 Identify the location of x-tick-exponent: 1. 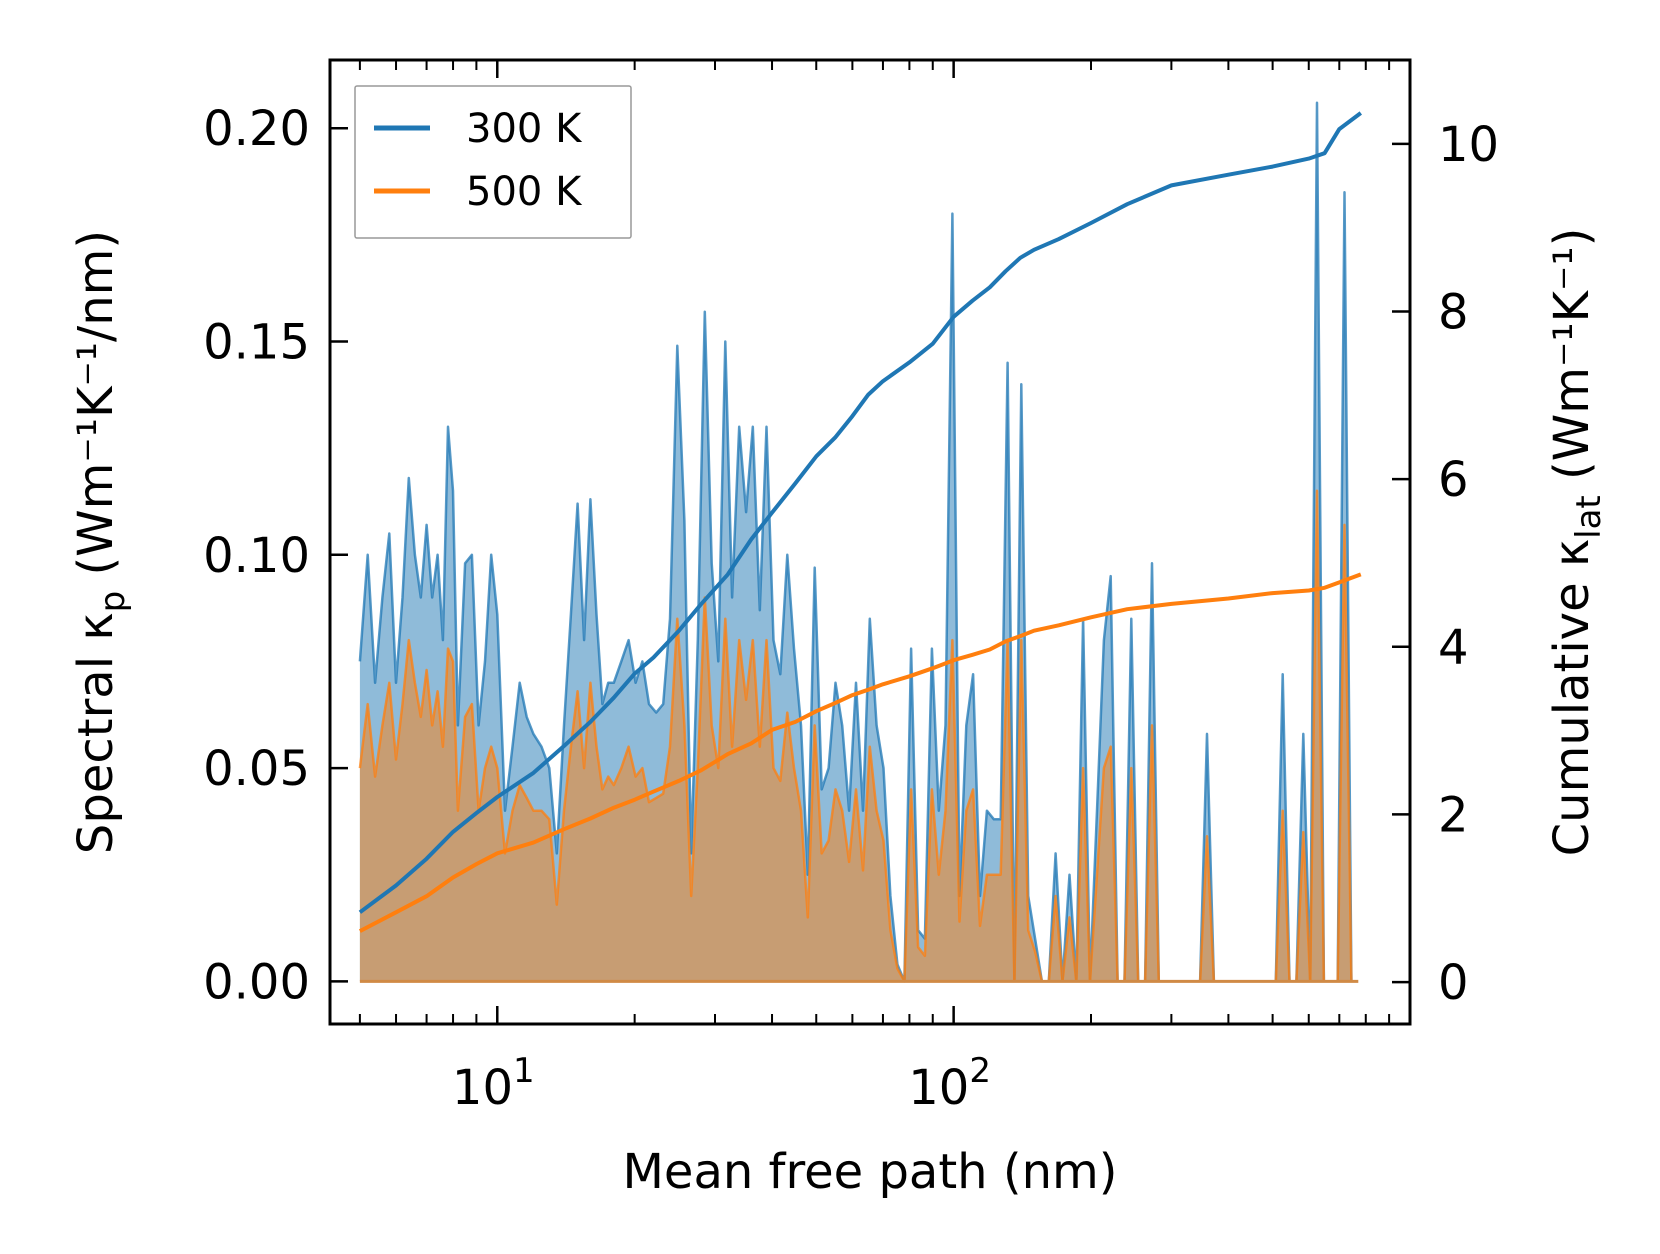
(524, 1071).